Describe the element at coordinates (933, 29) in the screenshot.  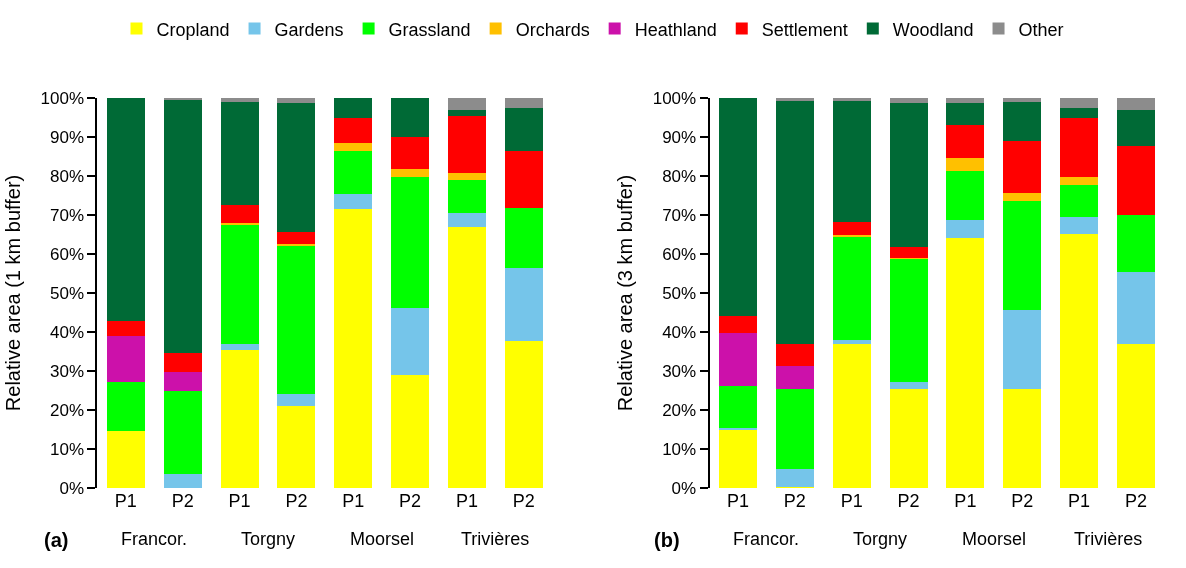
I see `legend-label: Woodland` at that location.